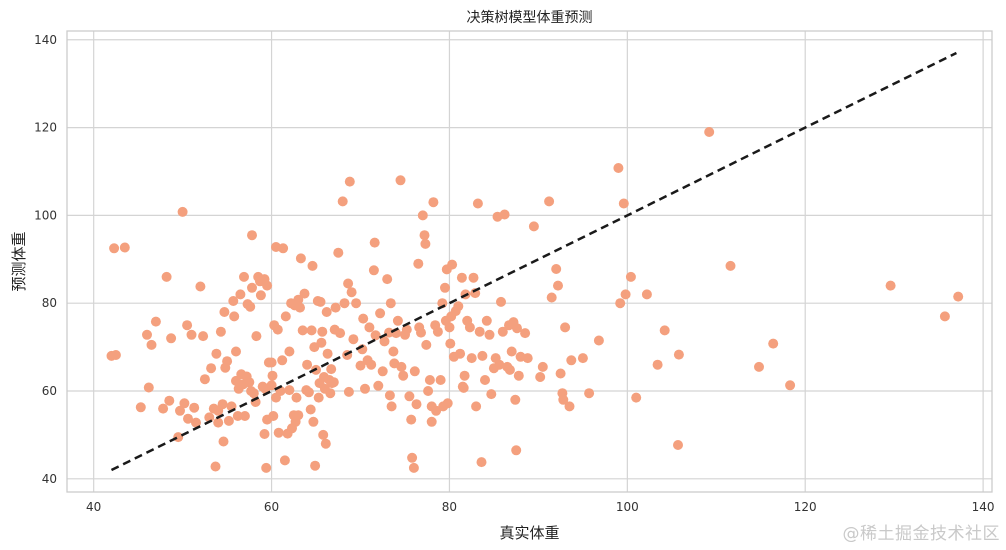 This screenshot has height=550, width=1006. I want to click on x-tick-label: 80, so click(449, 507).